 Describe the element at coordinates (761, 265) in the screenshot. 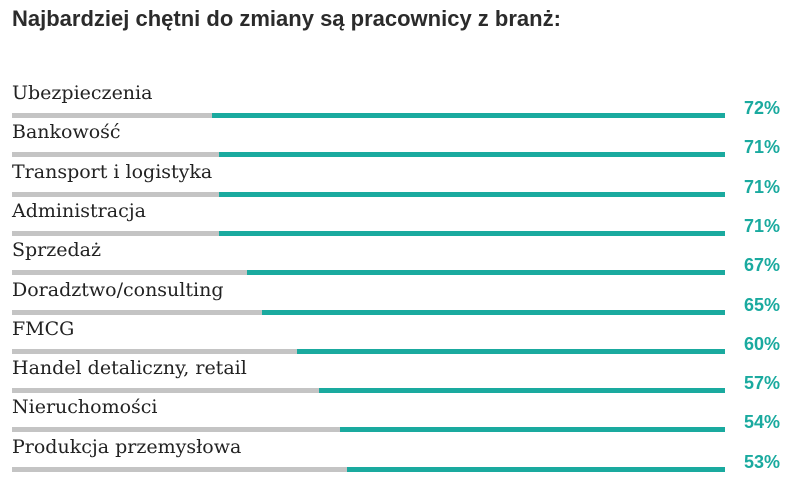

I see `value-label: 67%` at that location.